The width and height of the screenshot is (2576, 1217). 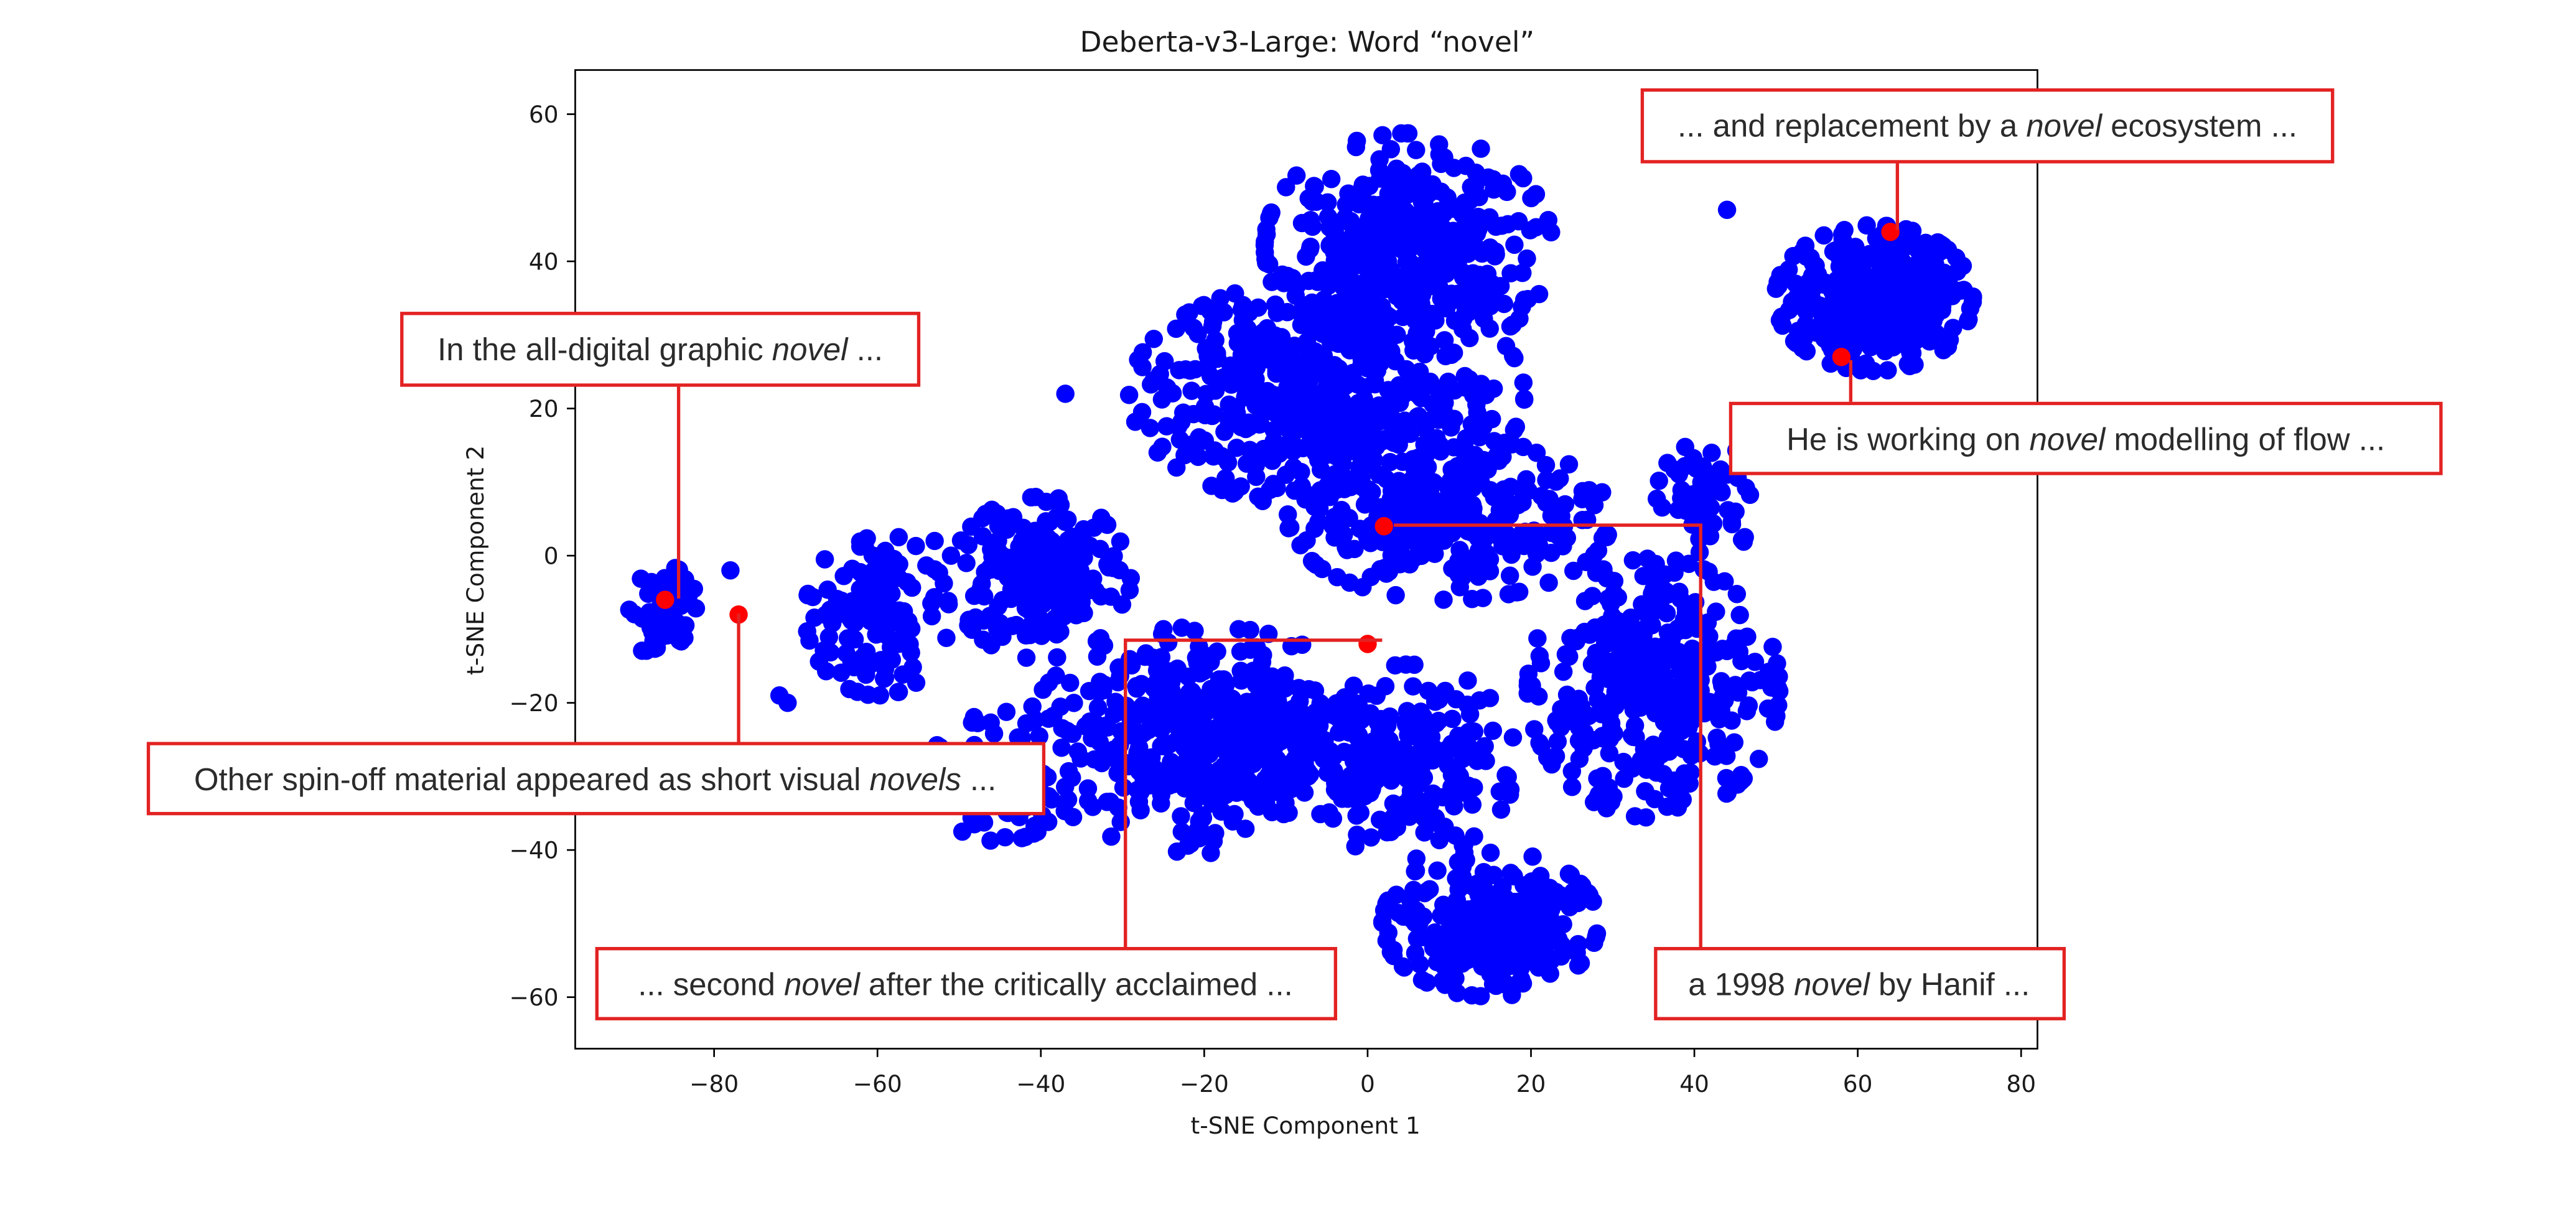 What do you see at coordinates (1040, 1084) in the screenshot?
I see `x-tick-label: −40` at bounding box center [1040, 1084].